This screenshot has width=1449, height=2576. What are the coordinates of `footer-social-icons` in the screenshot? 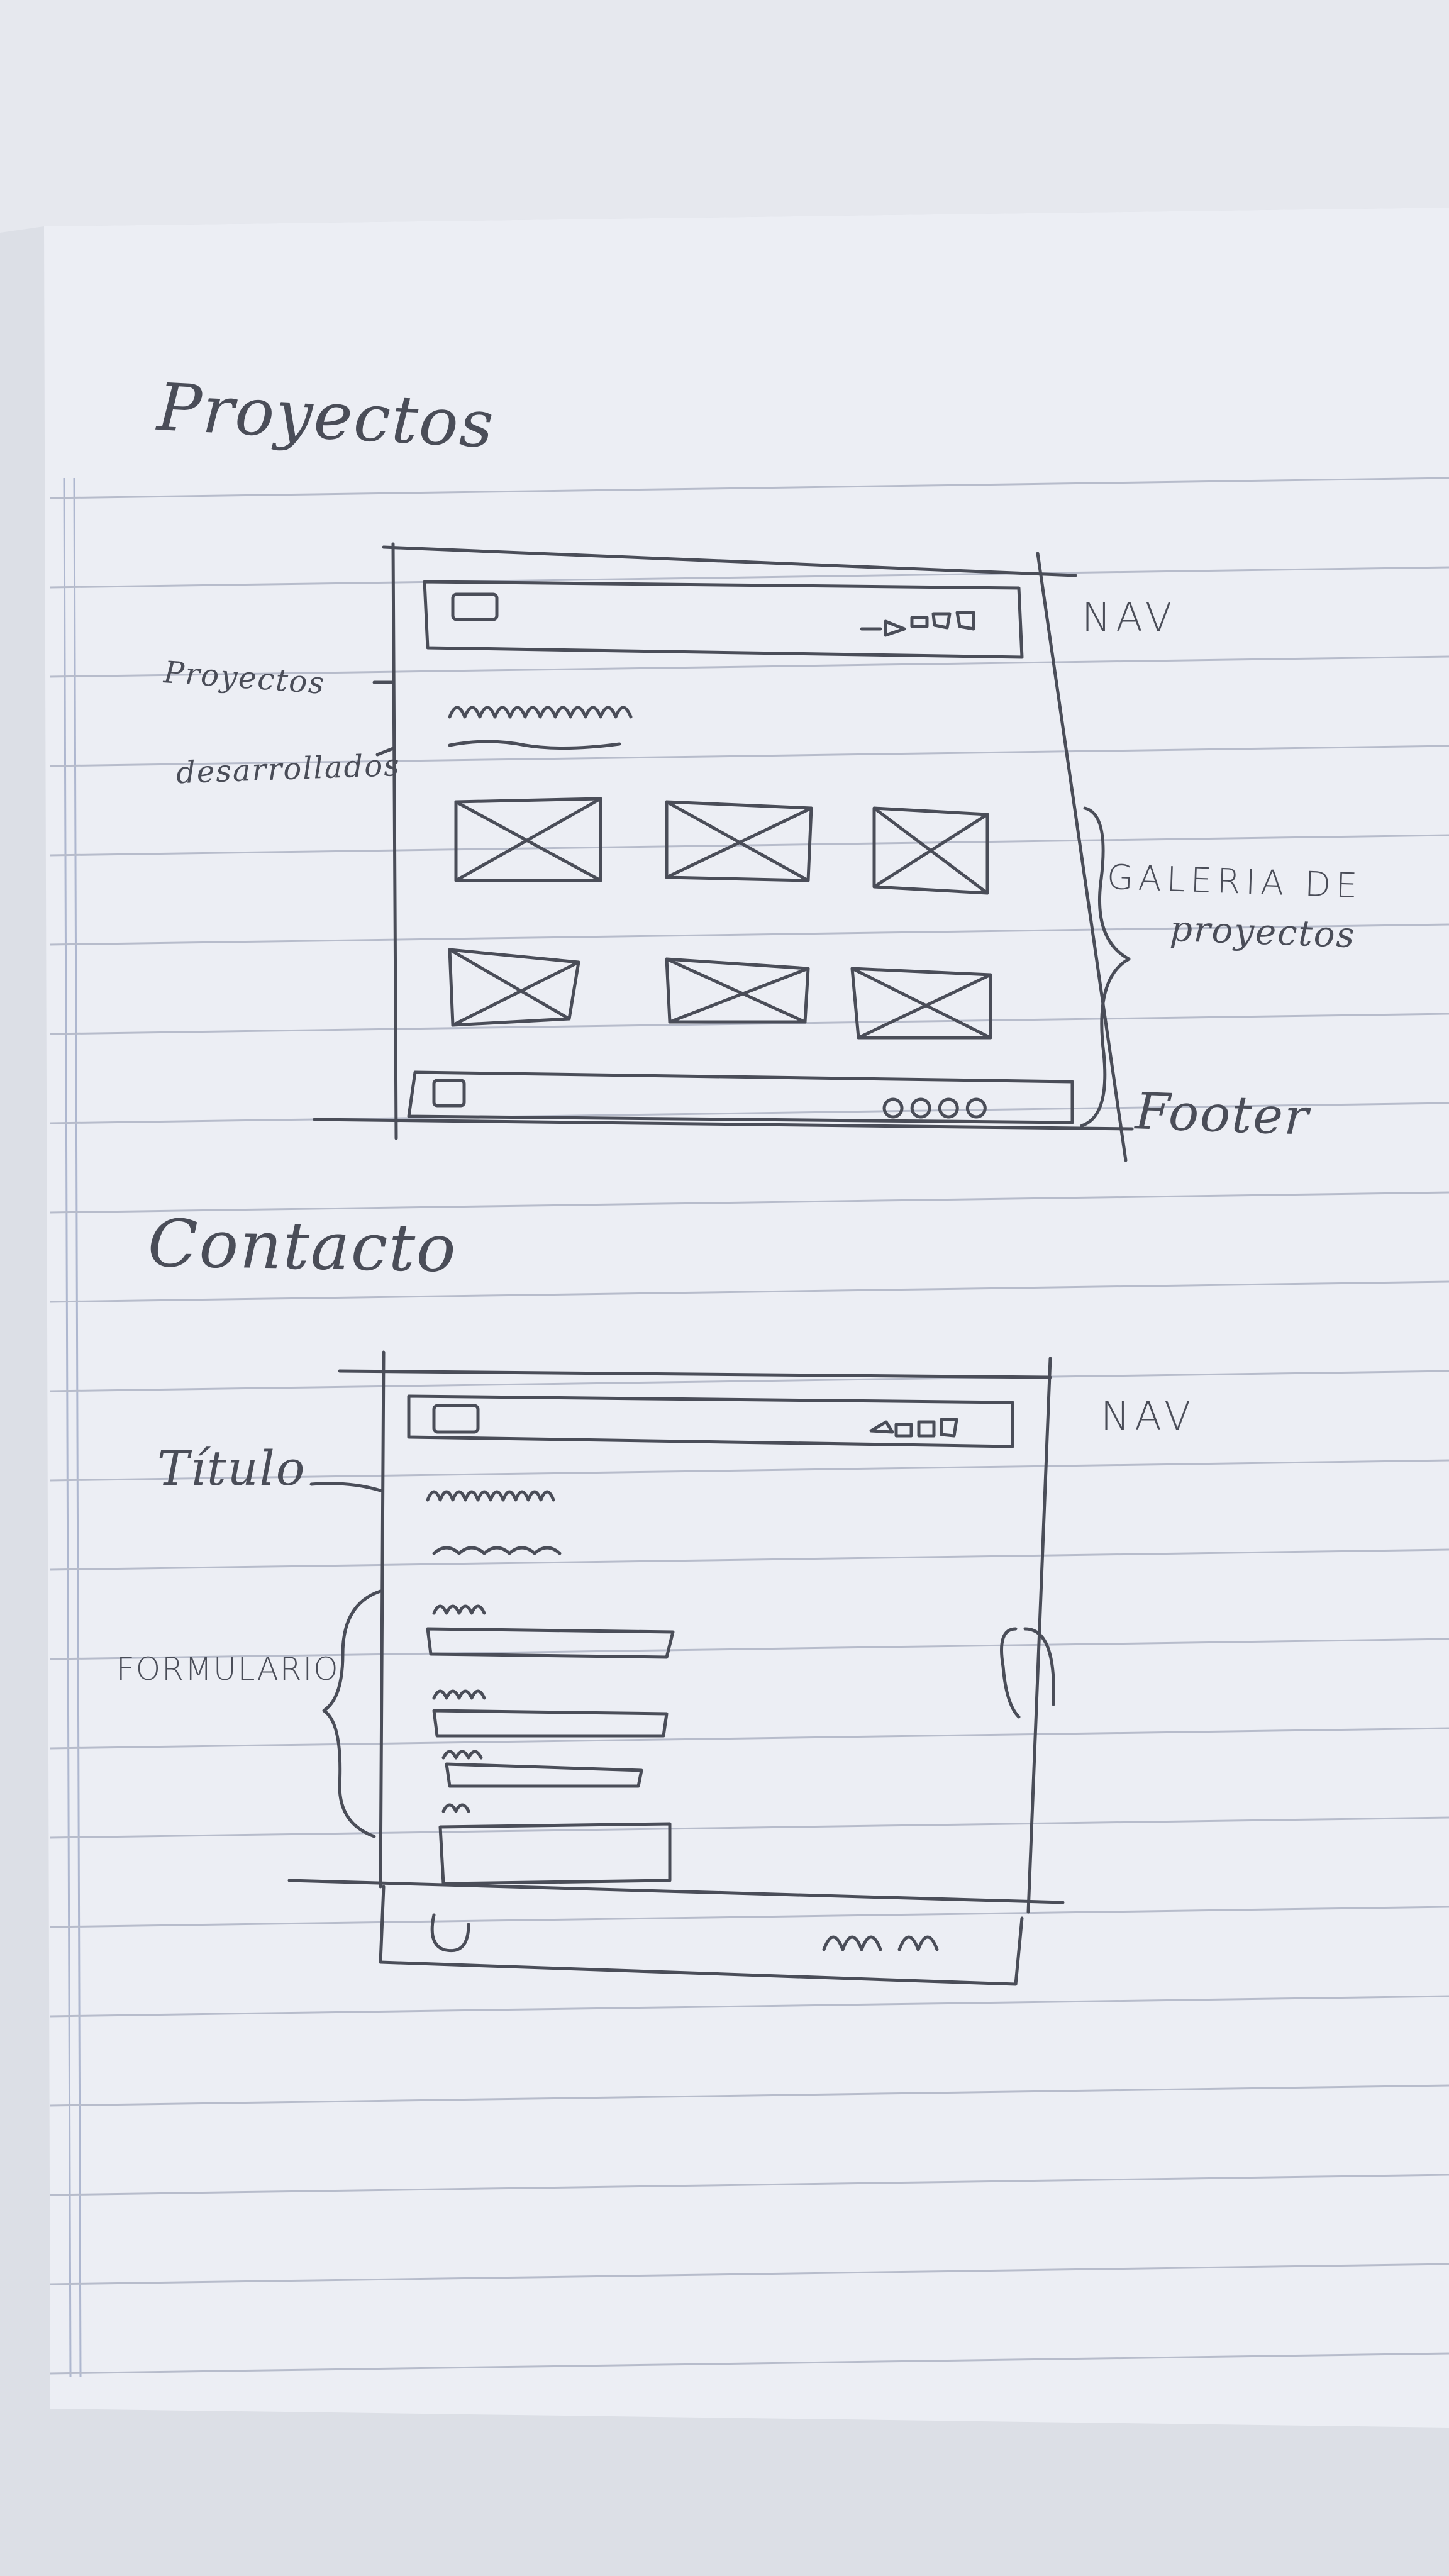 It's located at (934, 1108).